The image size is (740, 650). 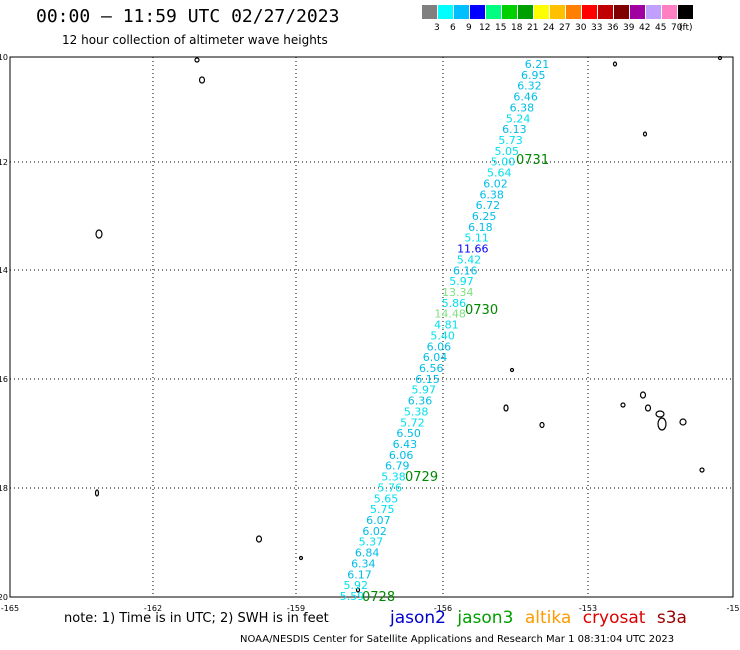 What do you see at coordinates (352, 596) in the screenshot?
I see `swh-value-label: 5.59` at bounding box center [352, 596].